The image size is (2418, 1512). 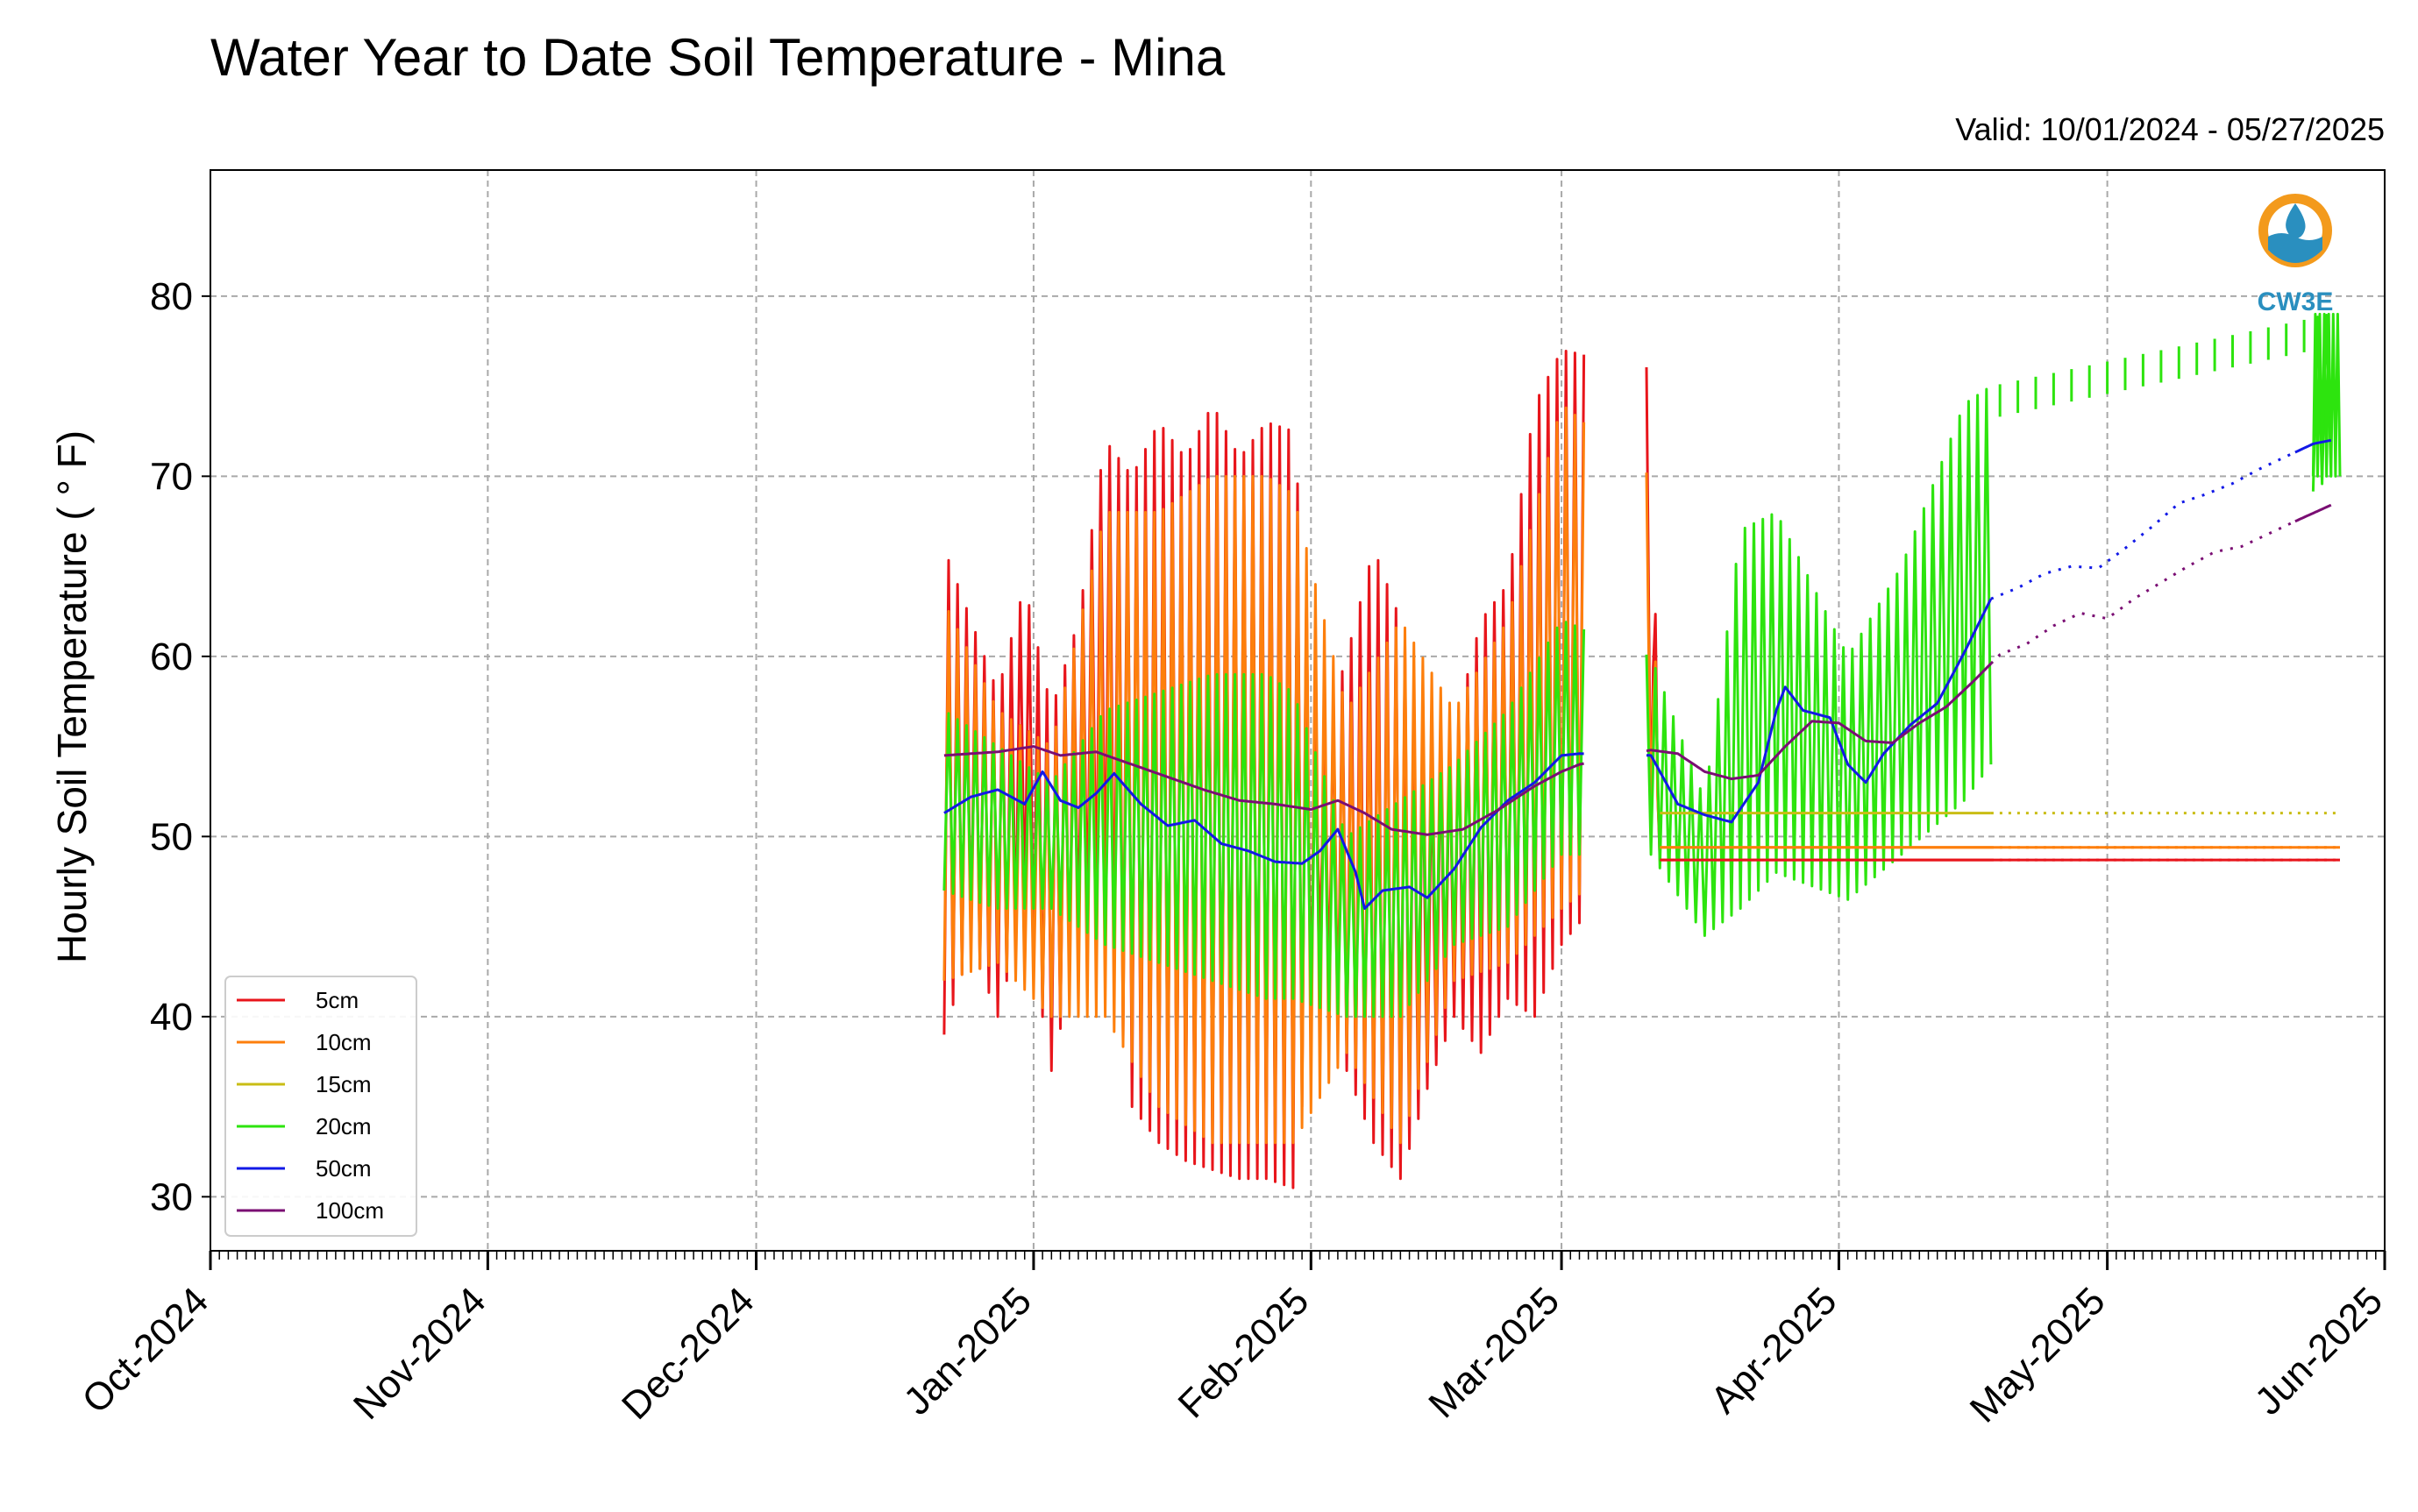 What do you see at coordinates (344, 1084) in the screenshot?
I see `legend-label: 15cm` at bounding box center [344, 1084].